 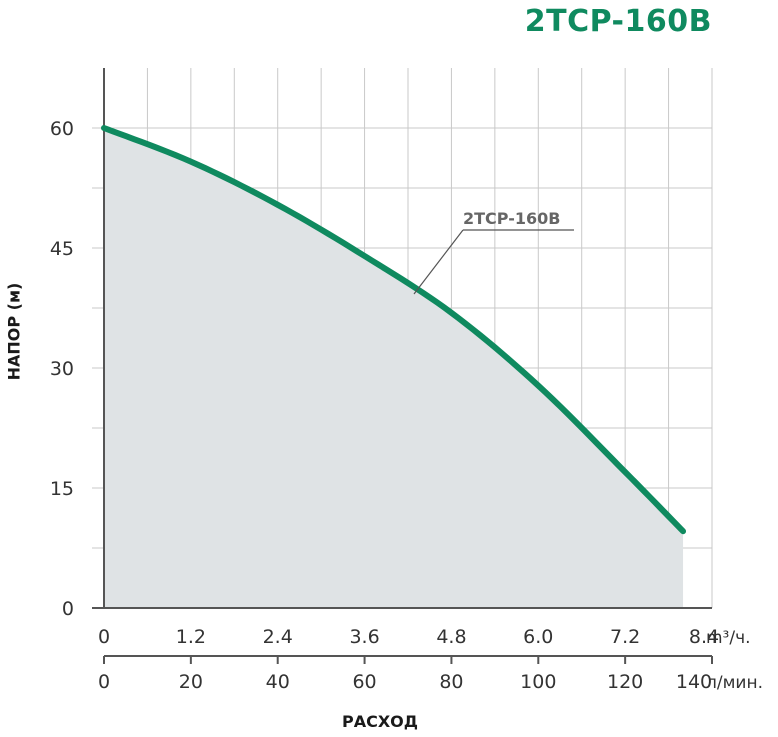 I want to click on x-tick-label-lmin: 80, so click(x=451, y=682).